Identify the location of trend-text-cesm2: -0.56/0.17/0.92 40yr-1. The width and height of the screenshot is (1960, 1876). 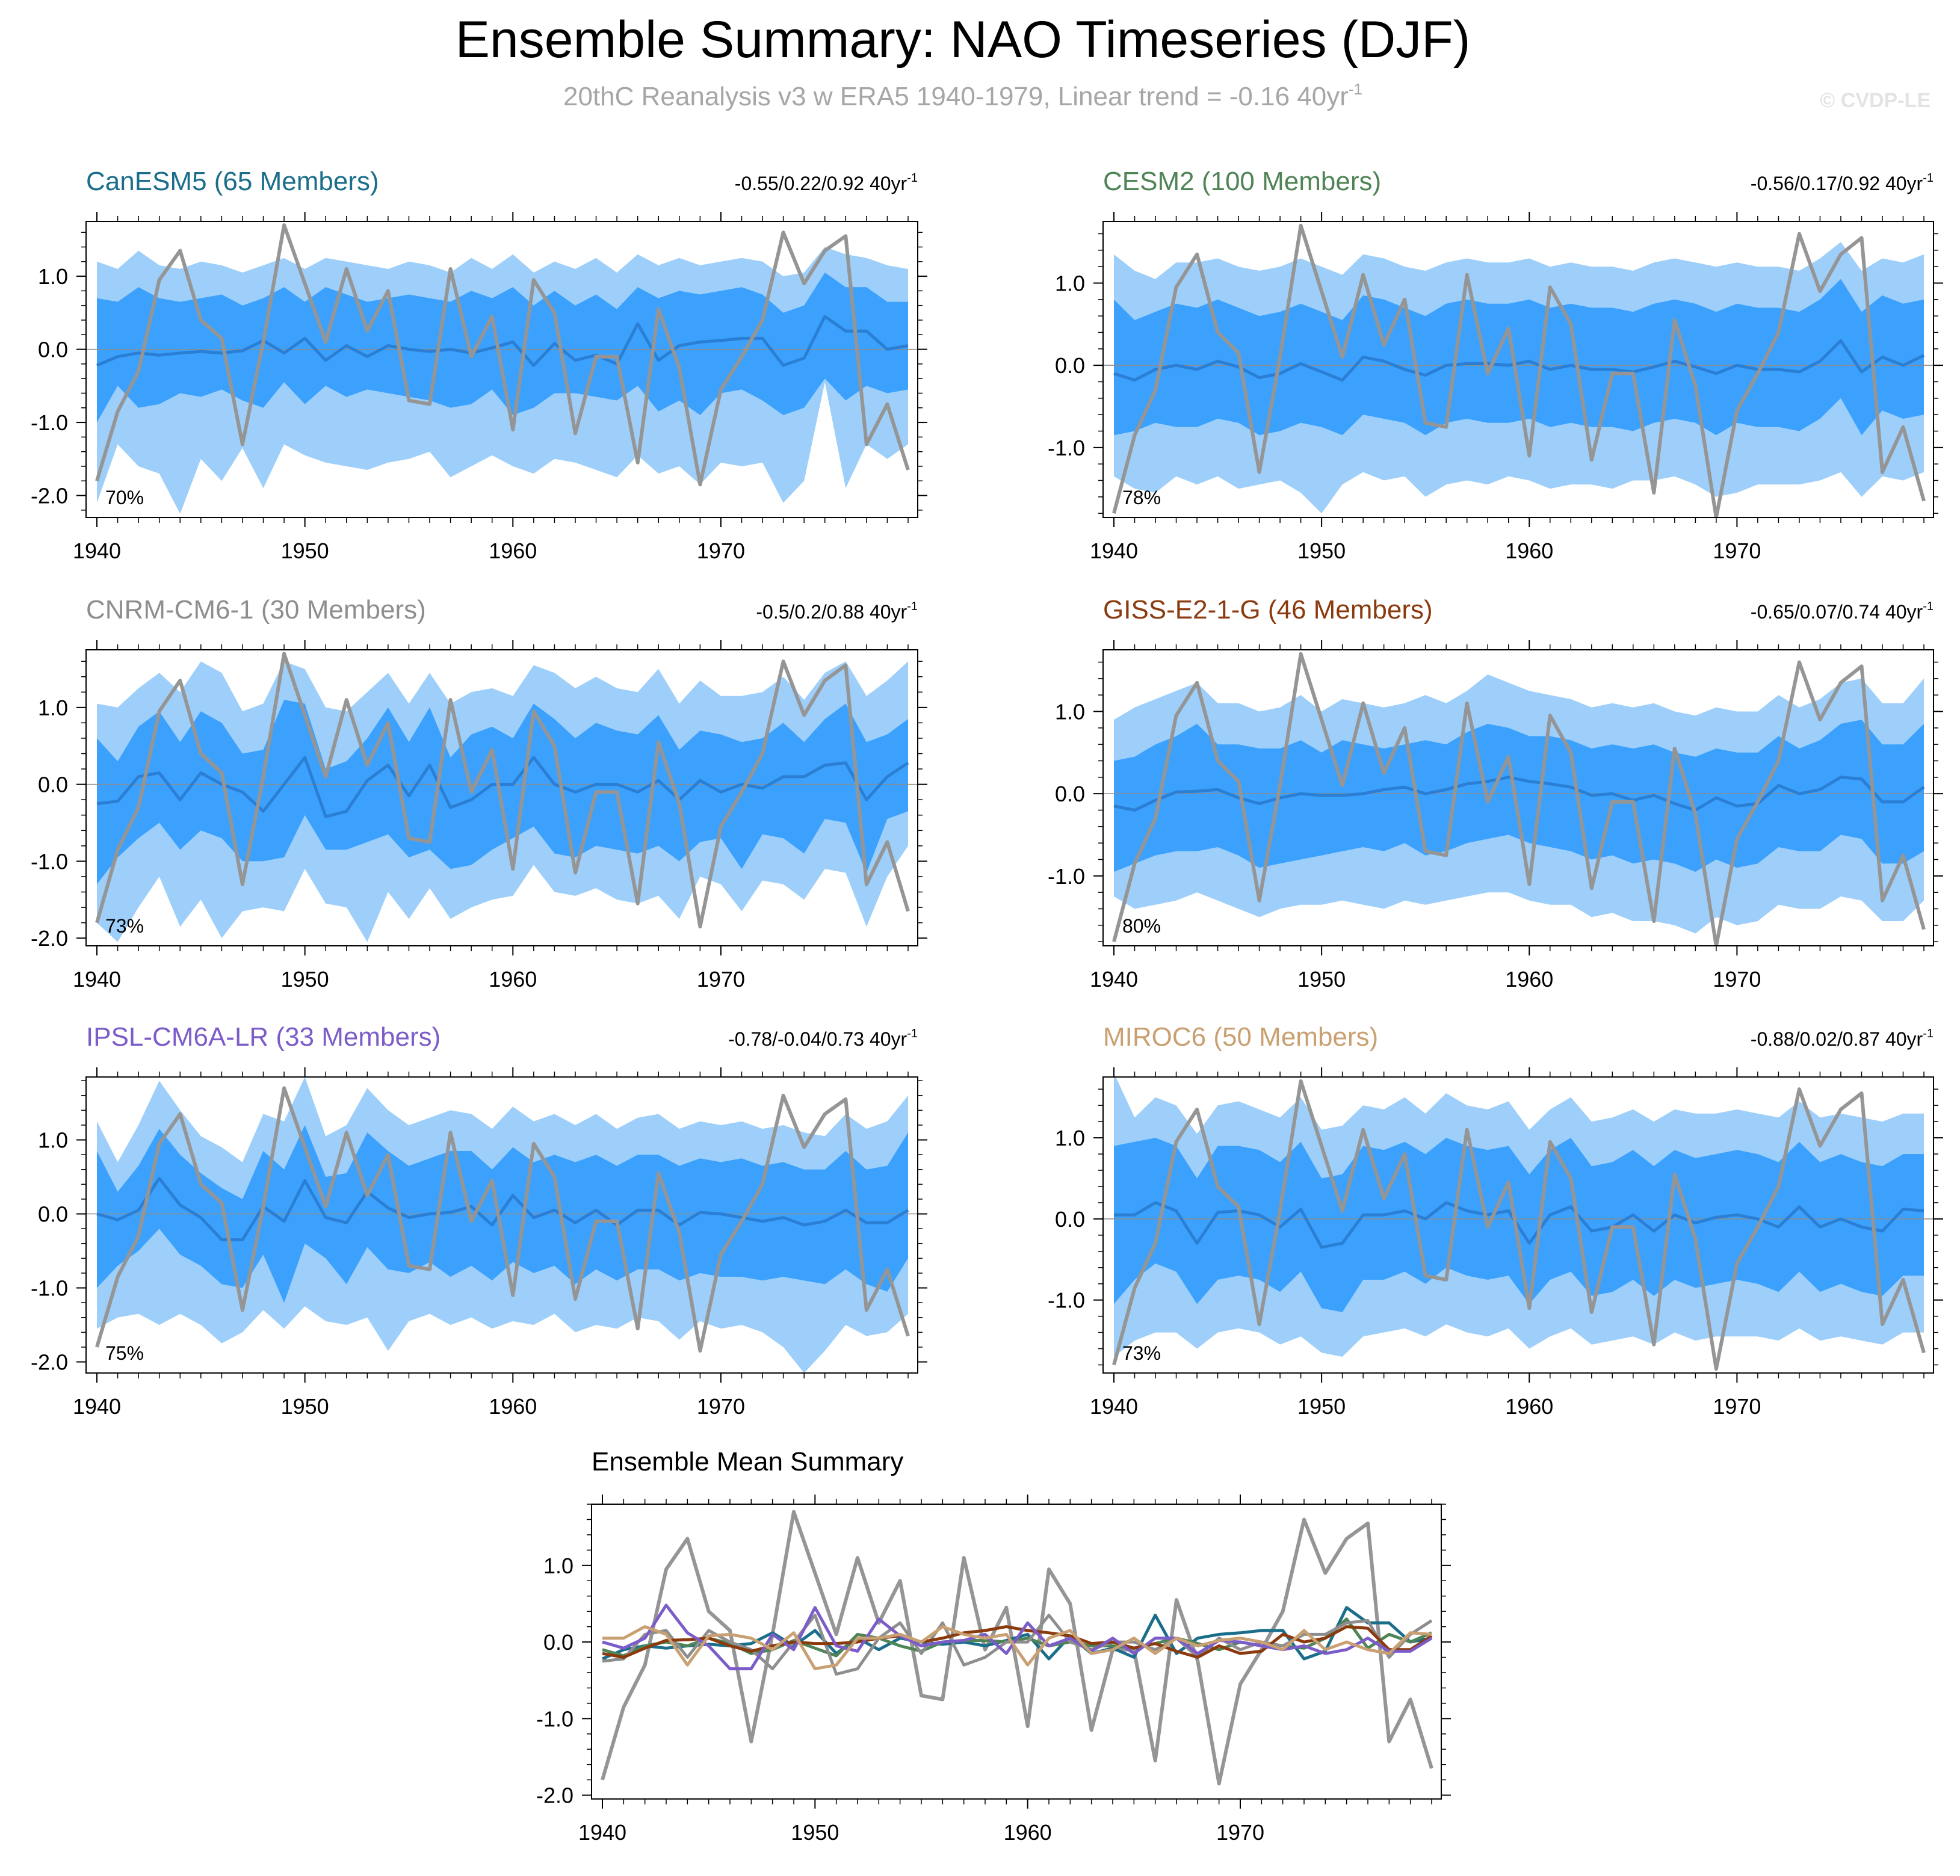
(1843, 182).